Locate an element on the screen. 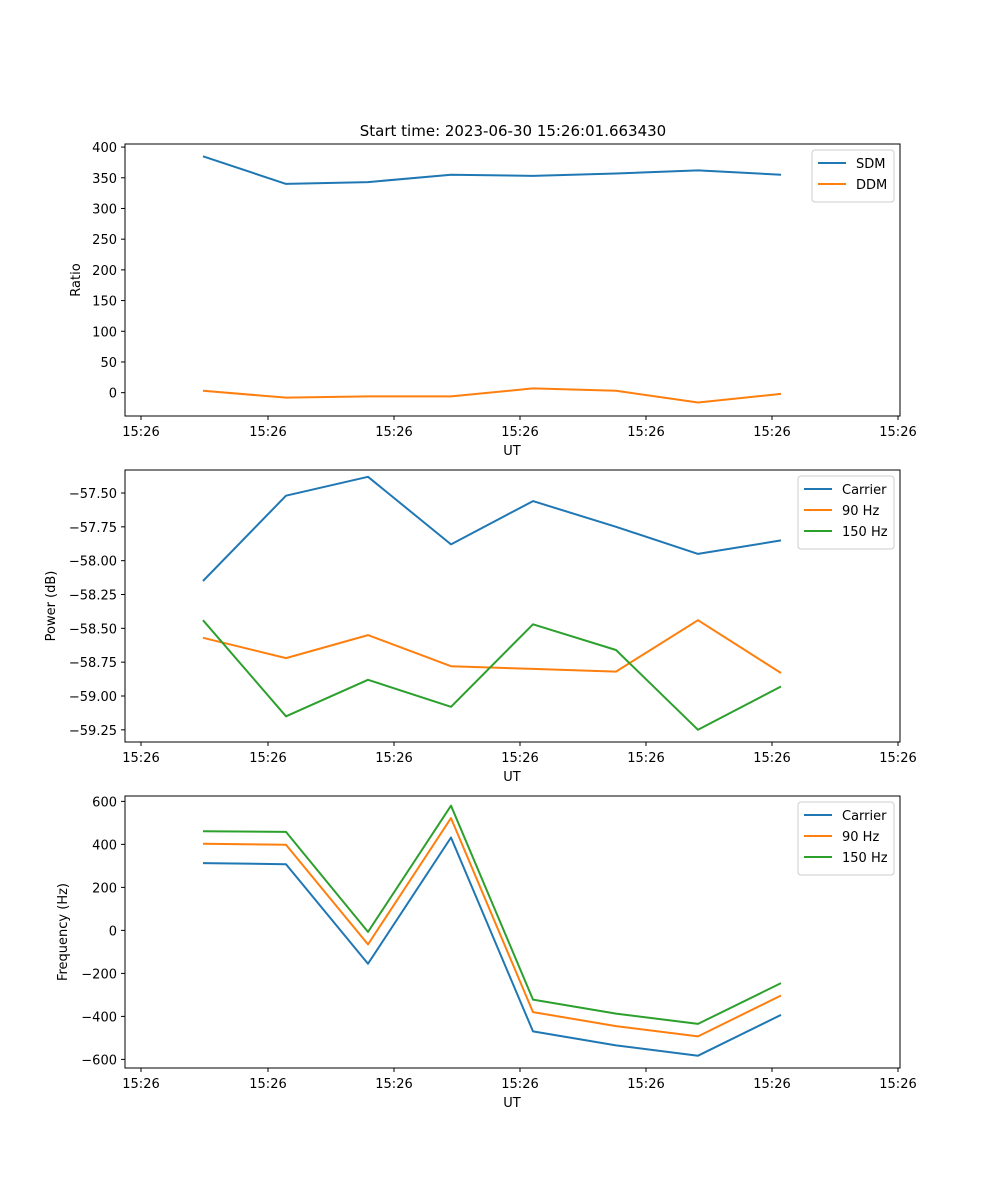 Image resolution: width=1000 pixels, height=1200 pixels. y-tick-label: −59.25 is located at coordinates (93, 731).